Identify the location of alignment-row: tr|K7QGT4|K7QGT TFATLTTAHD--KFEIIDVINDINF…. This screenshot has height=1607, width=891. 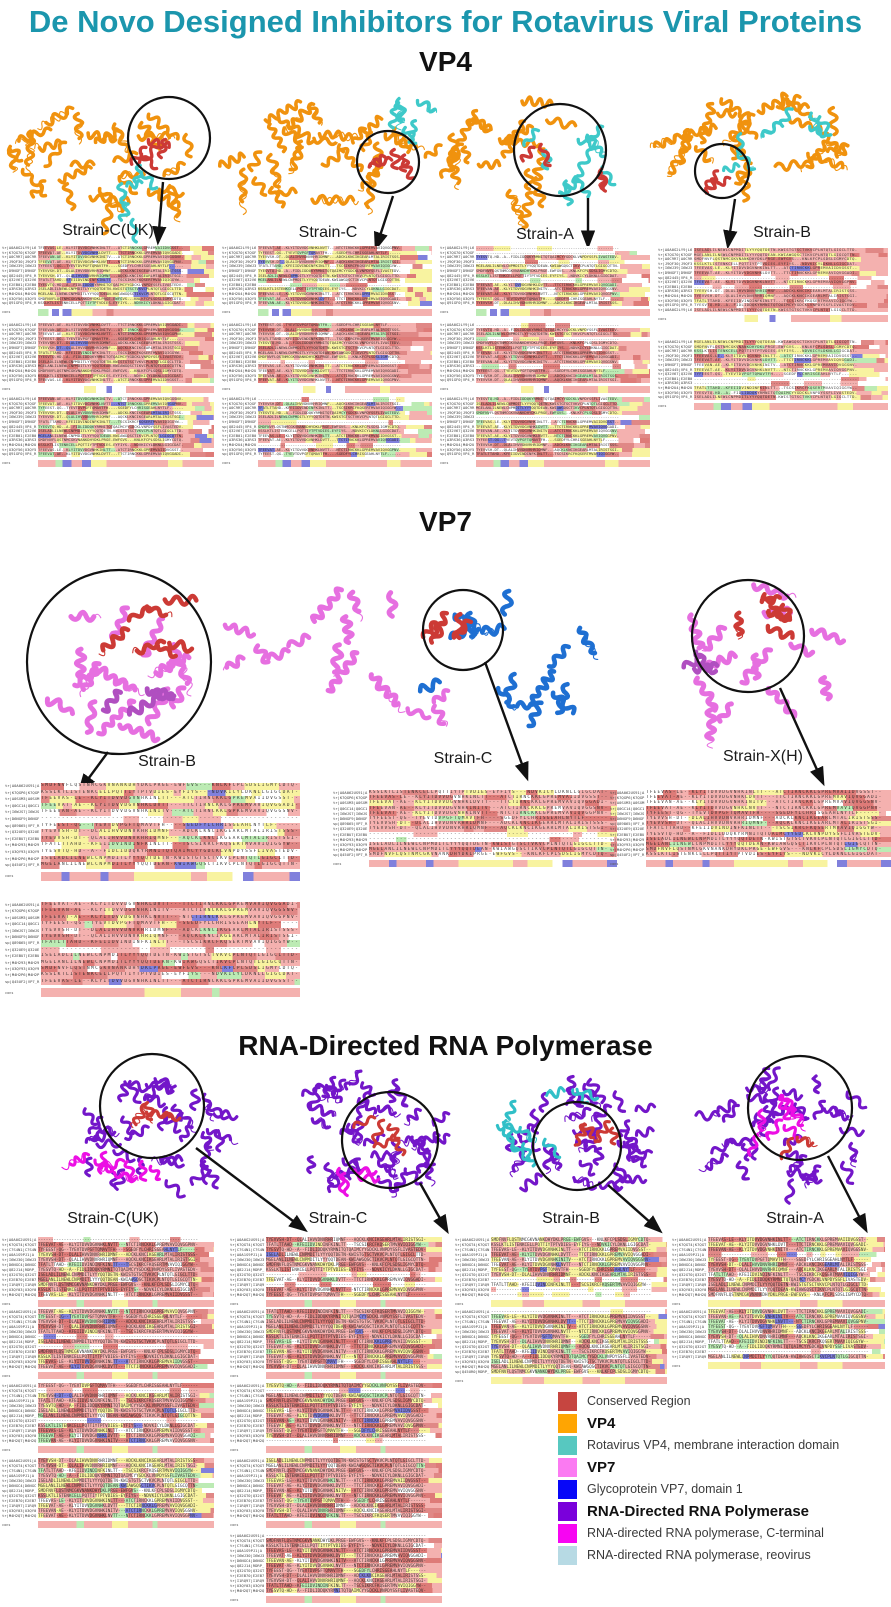
(336, 1244).